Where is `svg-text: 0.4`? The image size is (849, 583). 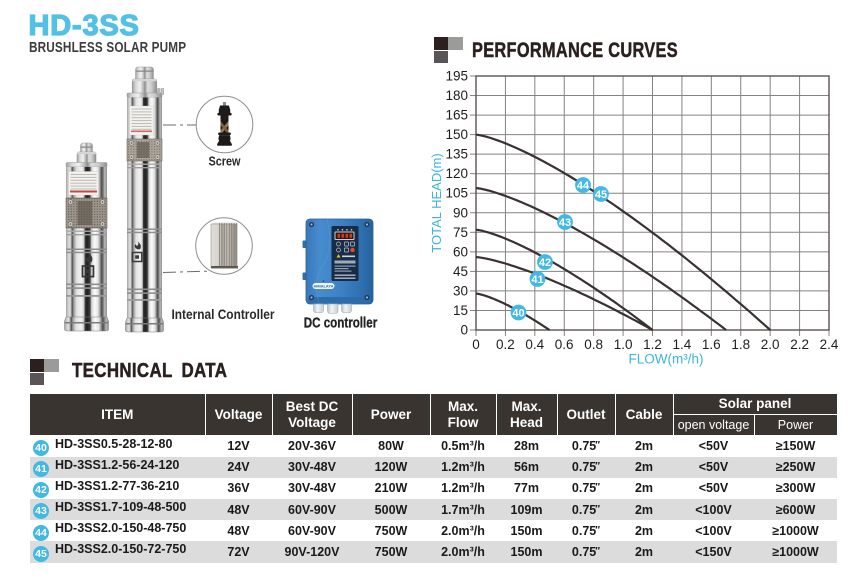
svg-text: 0.4 is located at coordinates (534, 344).